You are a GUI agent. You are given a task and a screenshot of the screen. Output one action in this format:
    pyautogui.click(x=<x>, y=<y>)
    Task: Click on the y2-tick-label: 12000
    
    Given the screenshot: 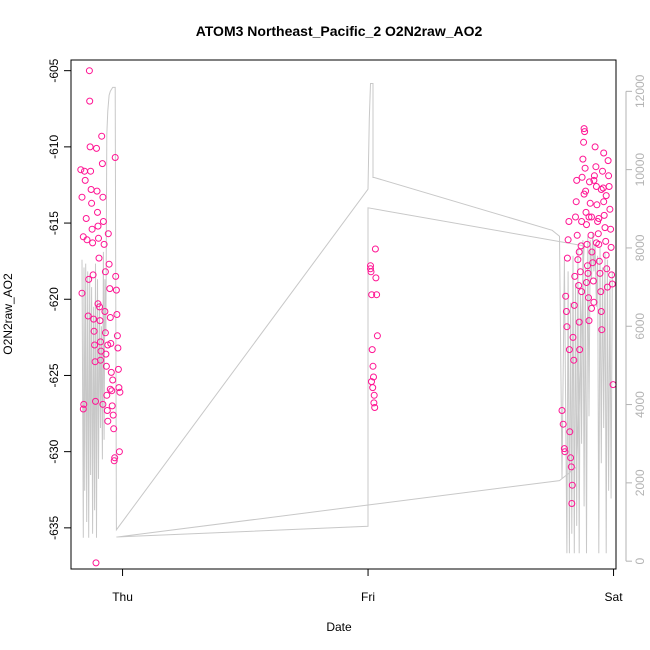 What is the action you would take?
    pyautogui.click(x=640, y=91)
    